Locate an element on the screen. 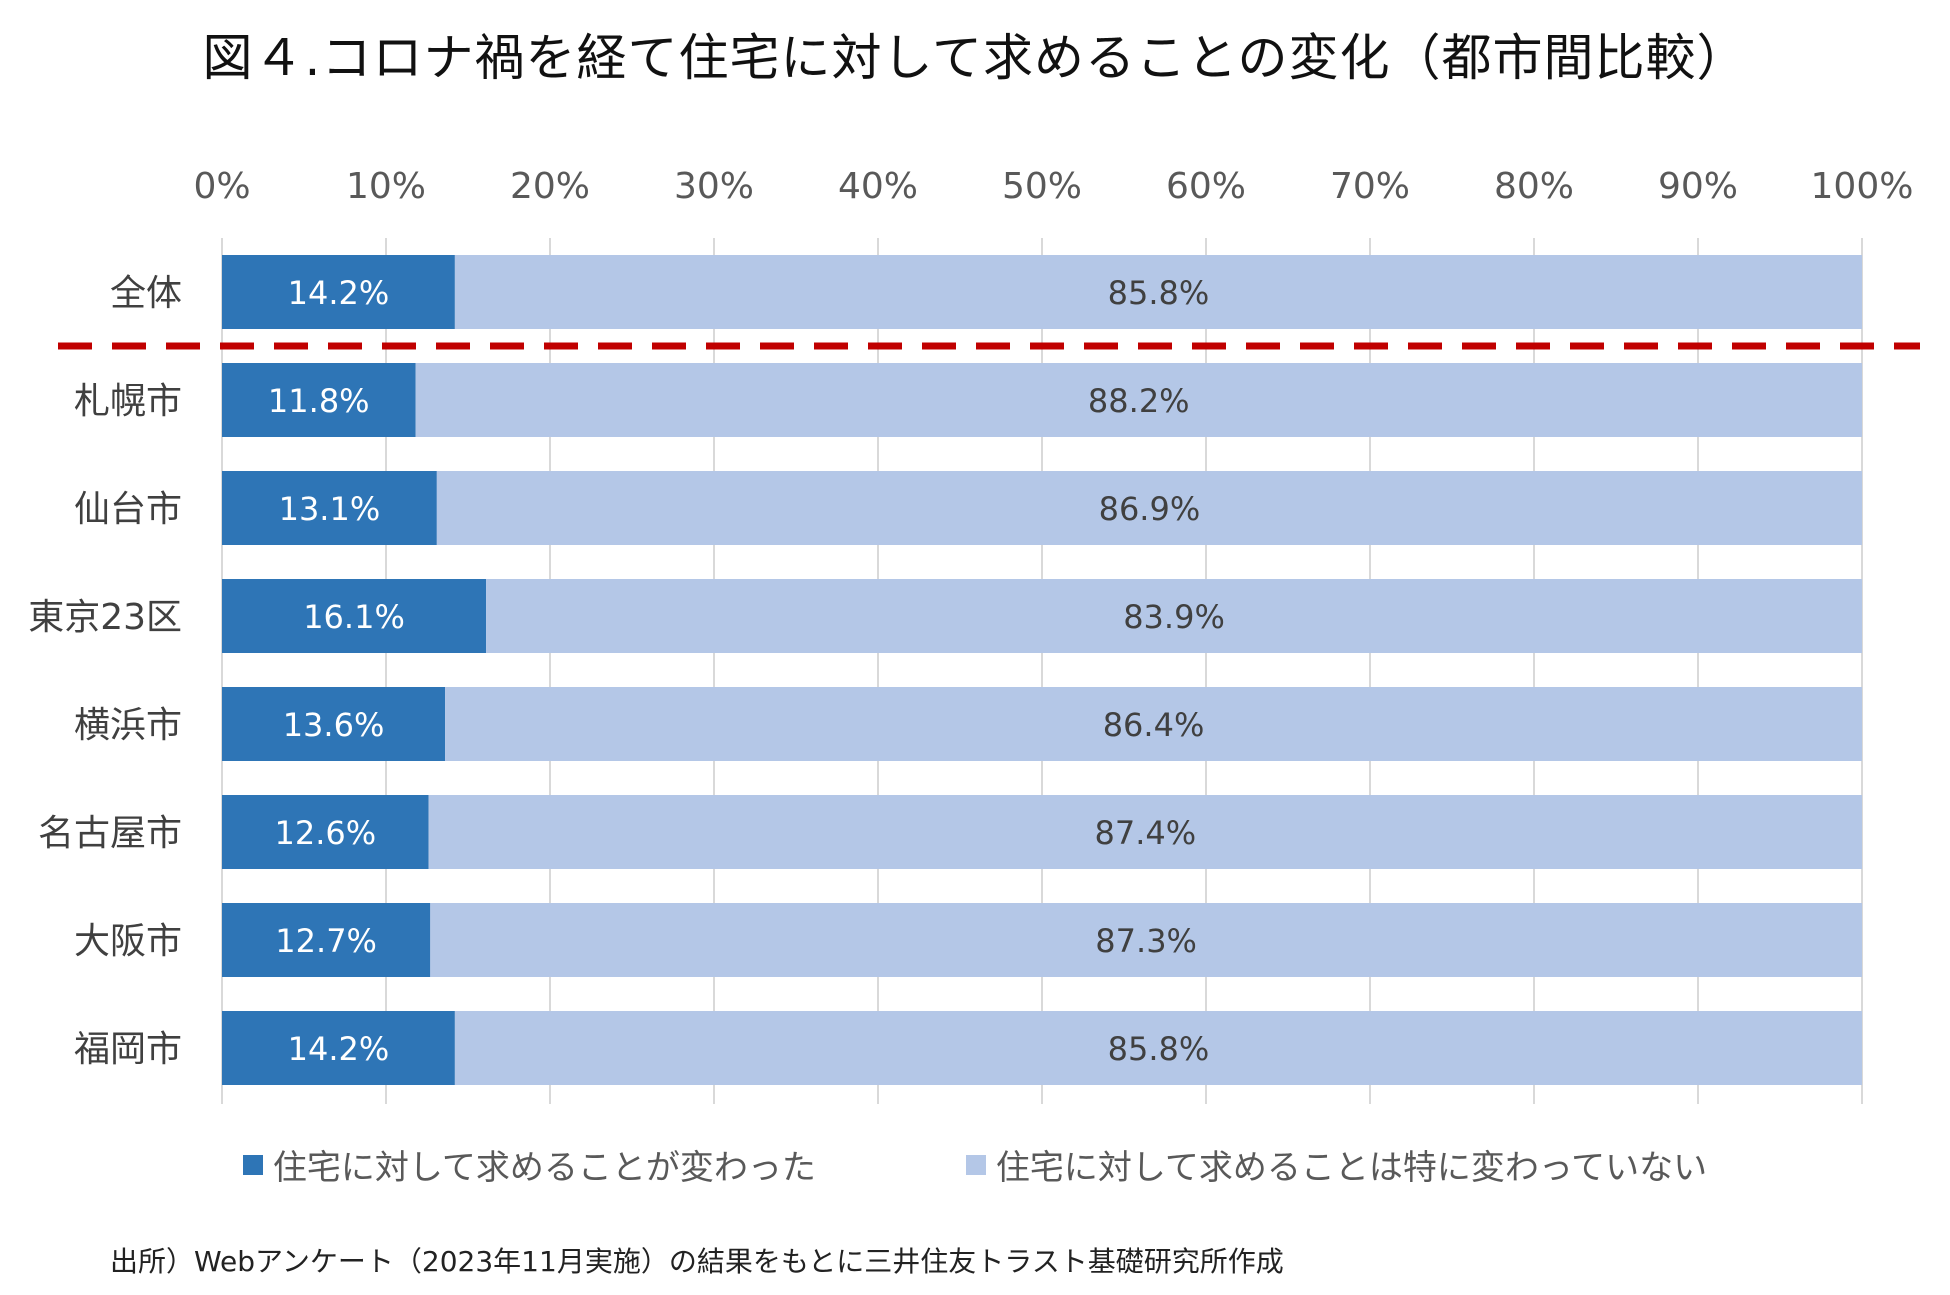  data-label: 13.1% is located at coordinates (330, 509).